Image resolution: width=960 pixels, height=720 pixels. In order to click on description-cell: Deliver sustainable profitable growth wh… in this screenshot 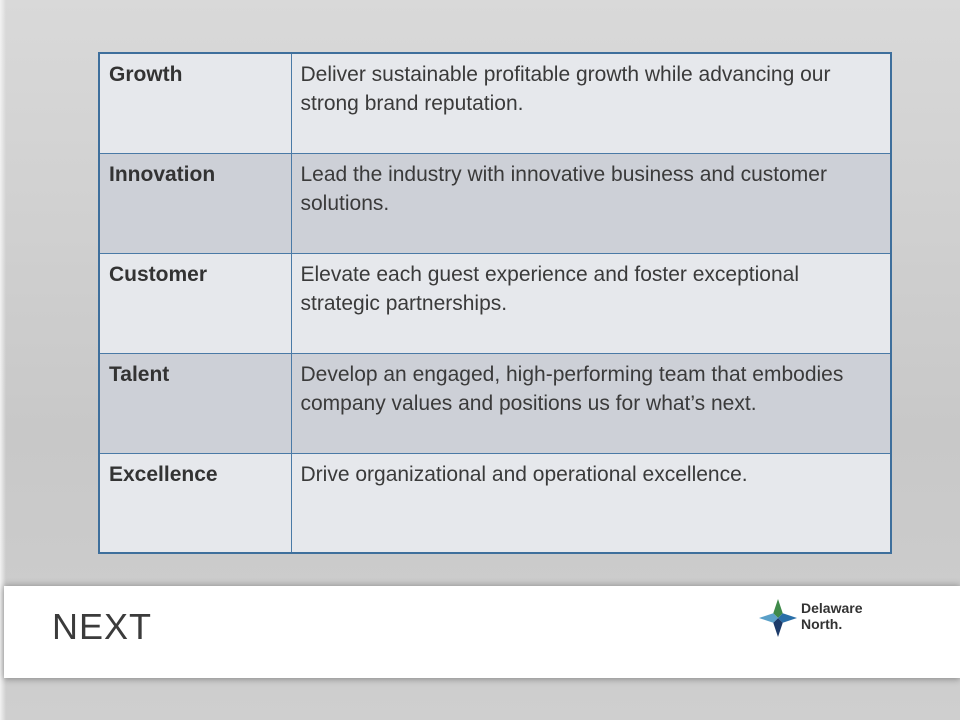, I will do `click(591, 103)`.